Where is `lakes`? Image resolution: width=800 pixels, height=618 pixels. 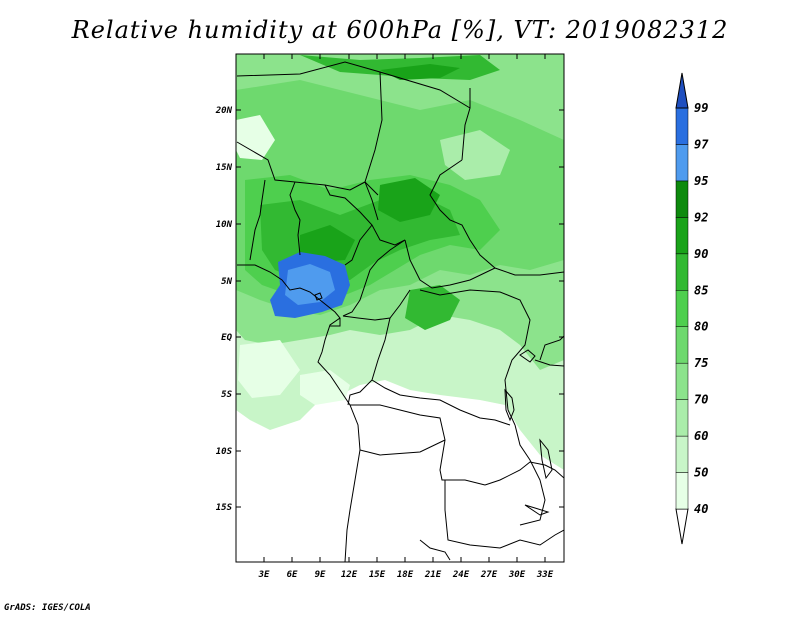 lakes is located at coordinates (433, 404).